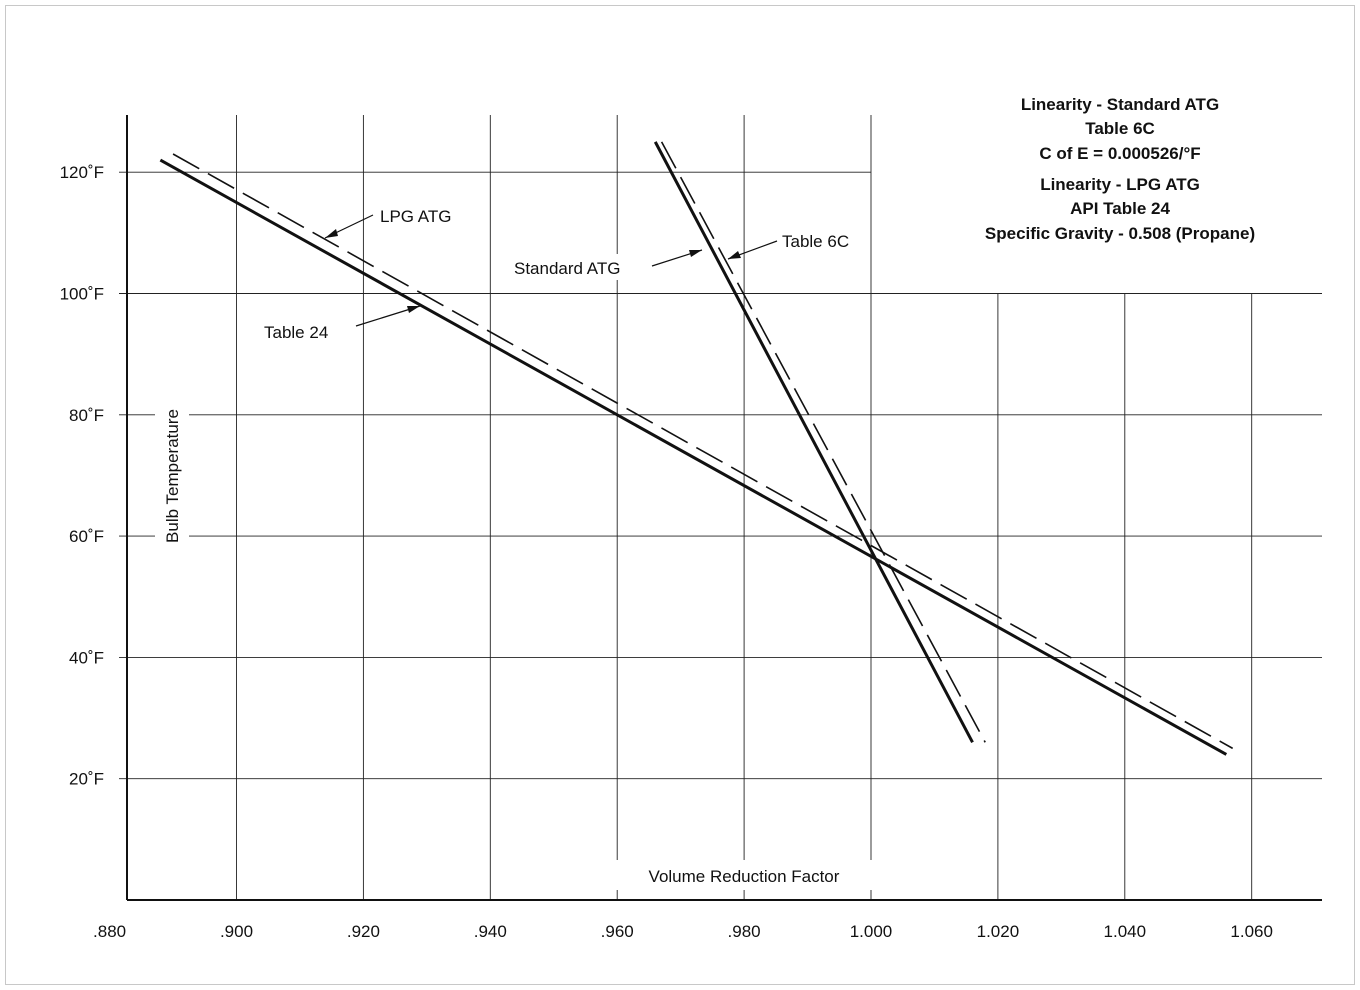 The width and height of the screenshot is (1360, 990). What do you see at coordinates (871, 931) in the screenshot?
I see `x-tick-label: 1.000` at bounding box center [871, 931].